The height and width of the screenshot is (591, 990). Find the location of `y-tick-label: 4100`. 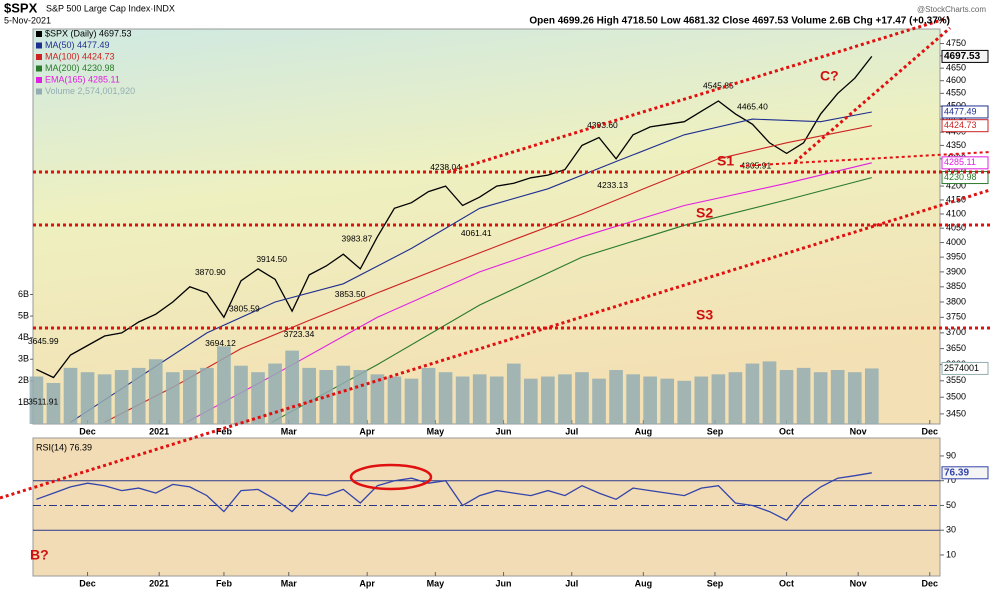

y-tick-label: 4100 is located at coordinates (956, 213).